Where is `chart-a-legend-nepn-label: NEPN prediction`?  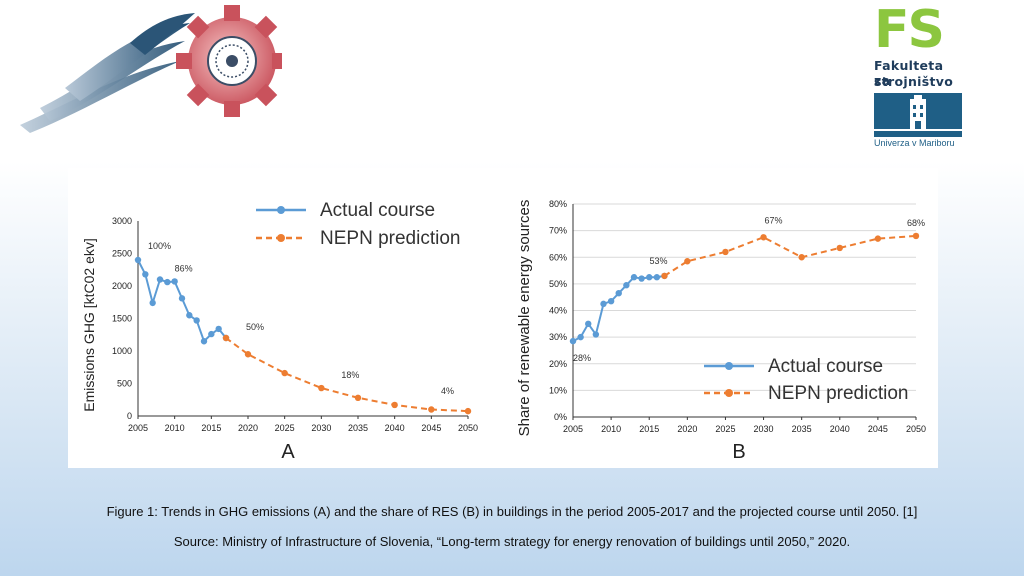
chart-a-legend-nepn-label: NEPN prediction is located at coordinates (390, 238).